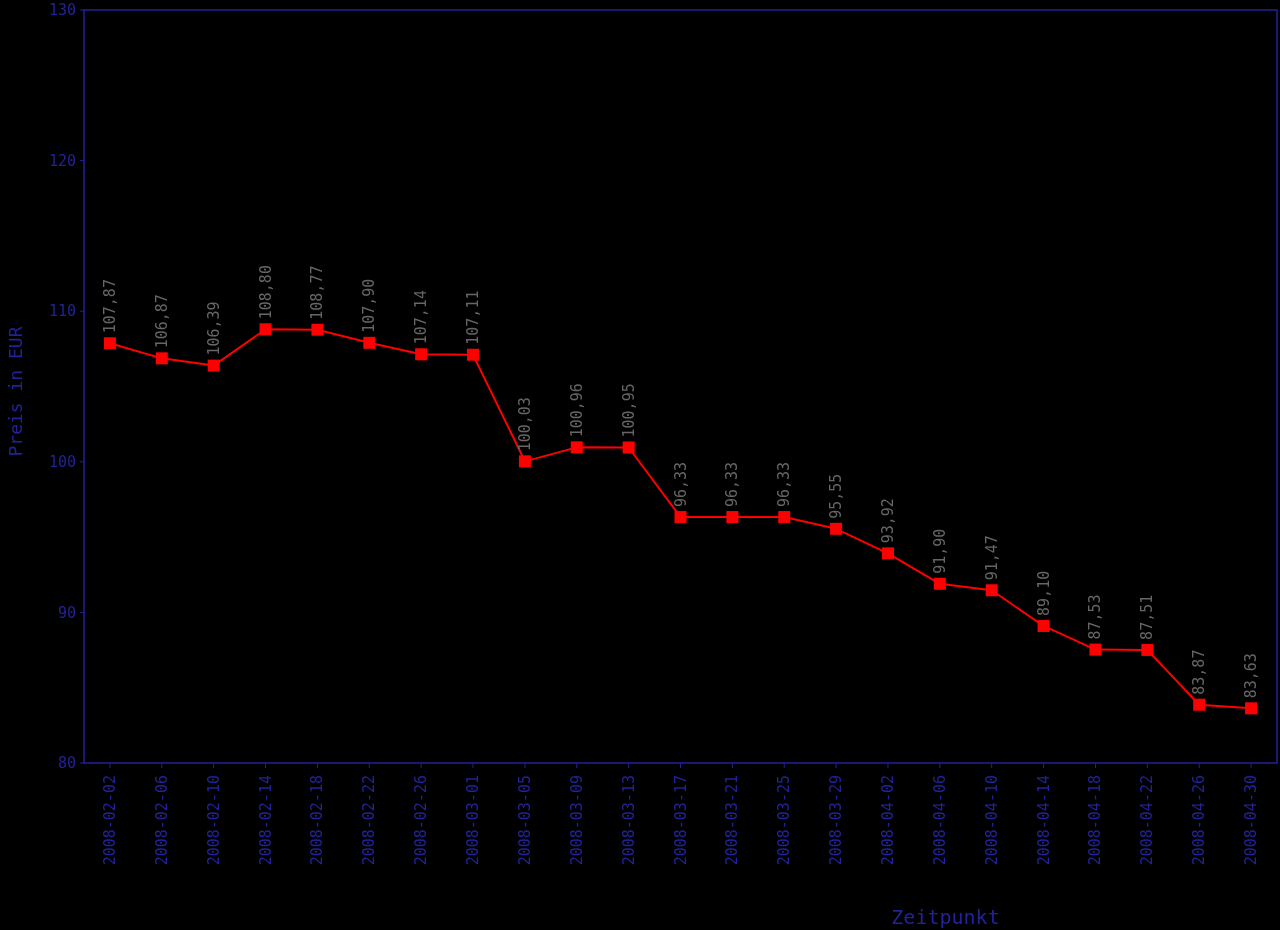 Image resolution: width=1280 pixels, height=930 pixels. I want to click on x-tick-label: 2008-02-14, so click(265, 820).